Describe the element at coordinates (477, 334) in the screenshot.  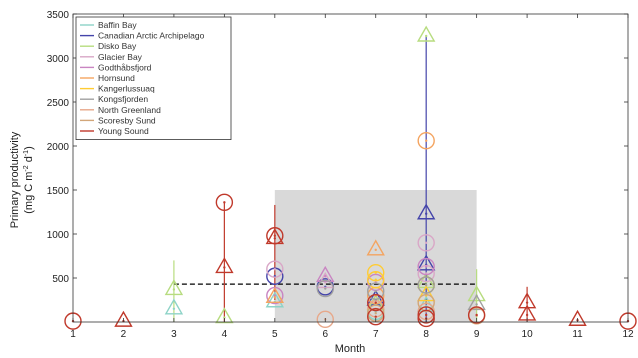
I see `x-tick-label: 9` at that location.